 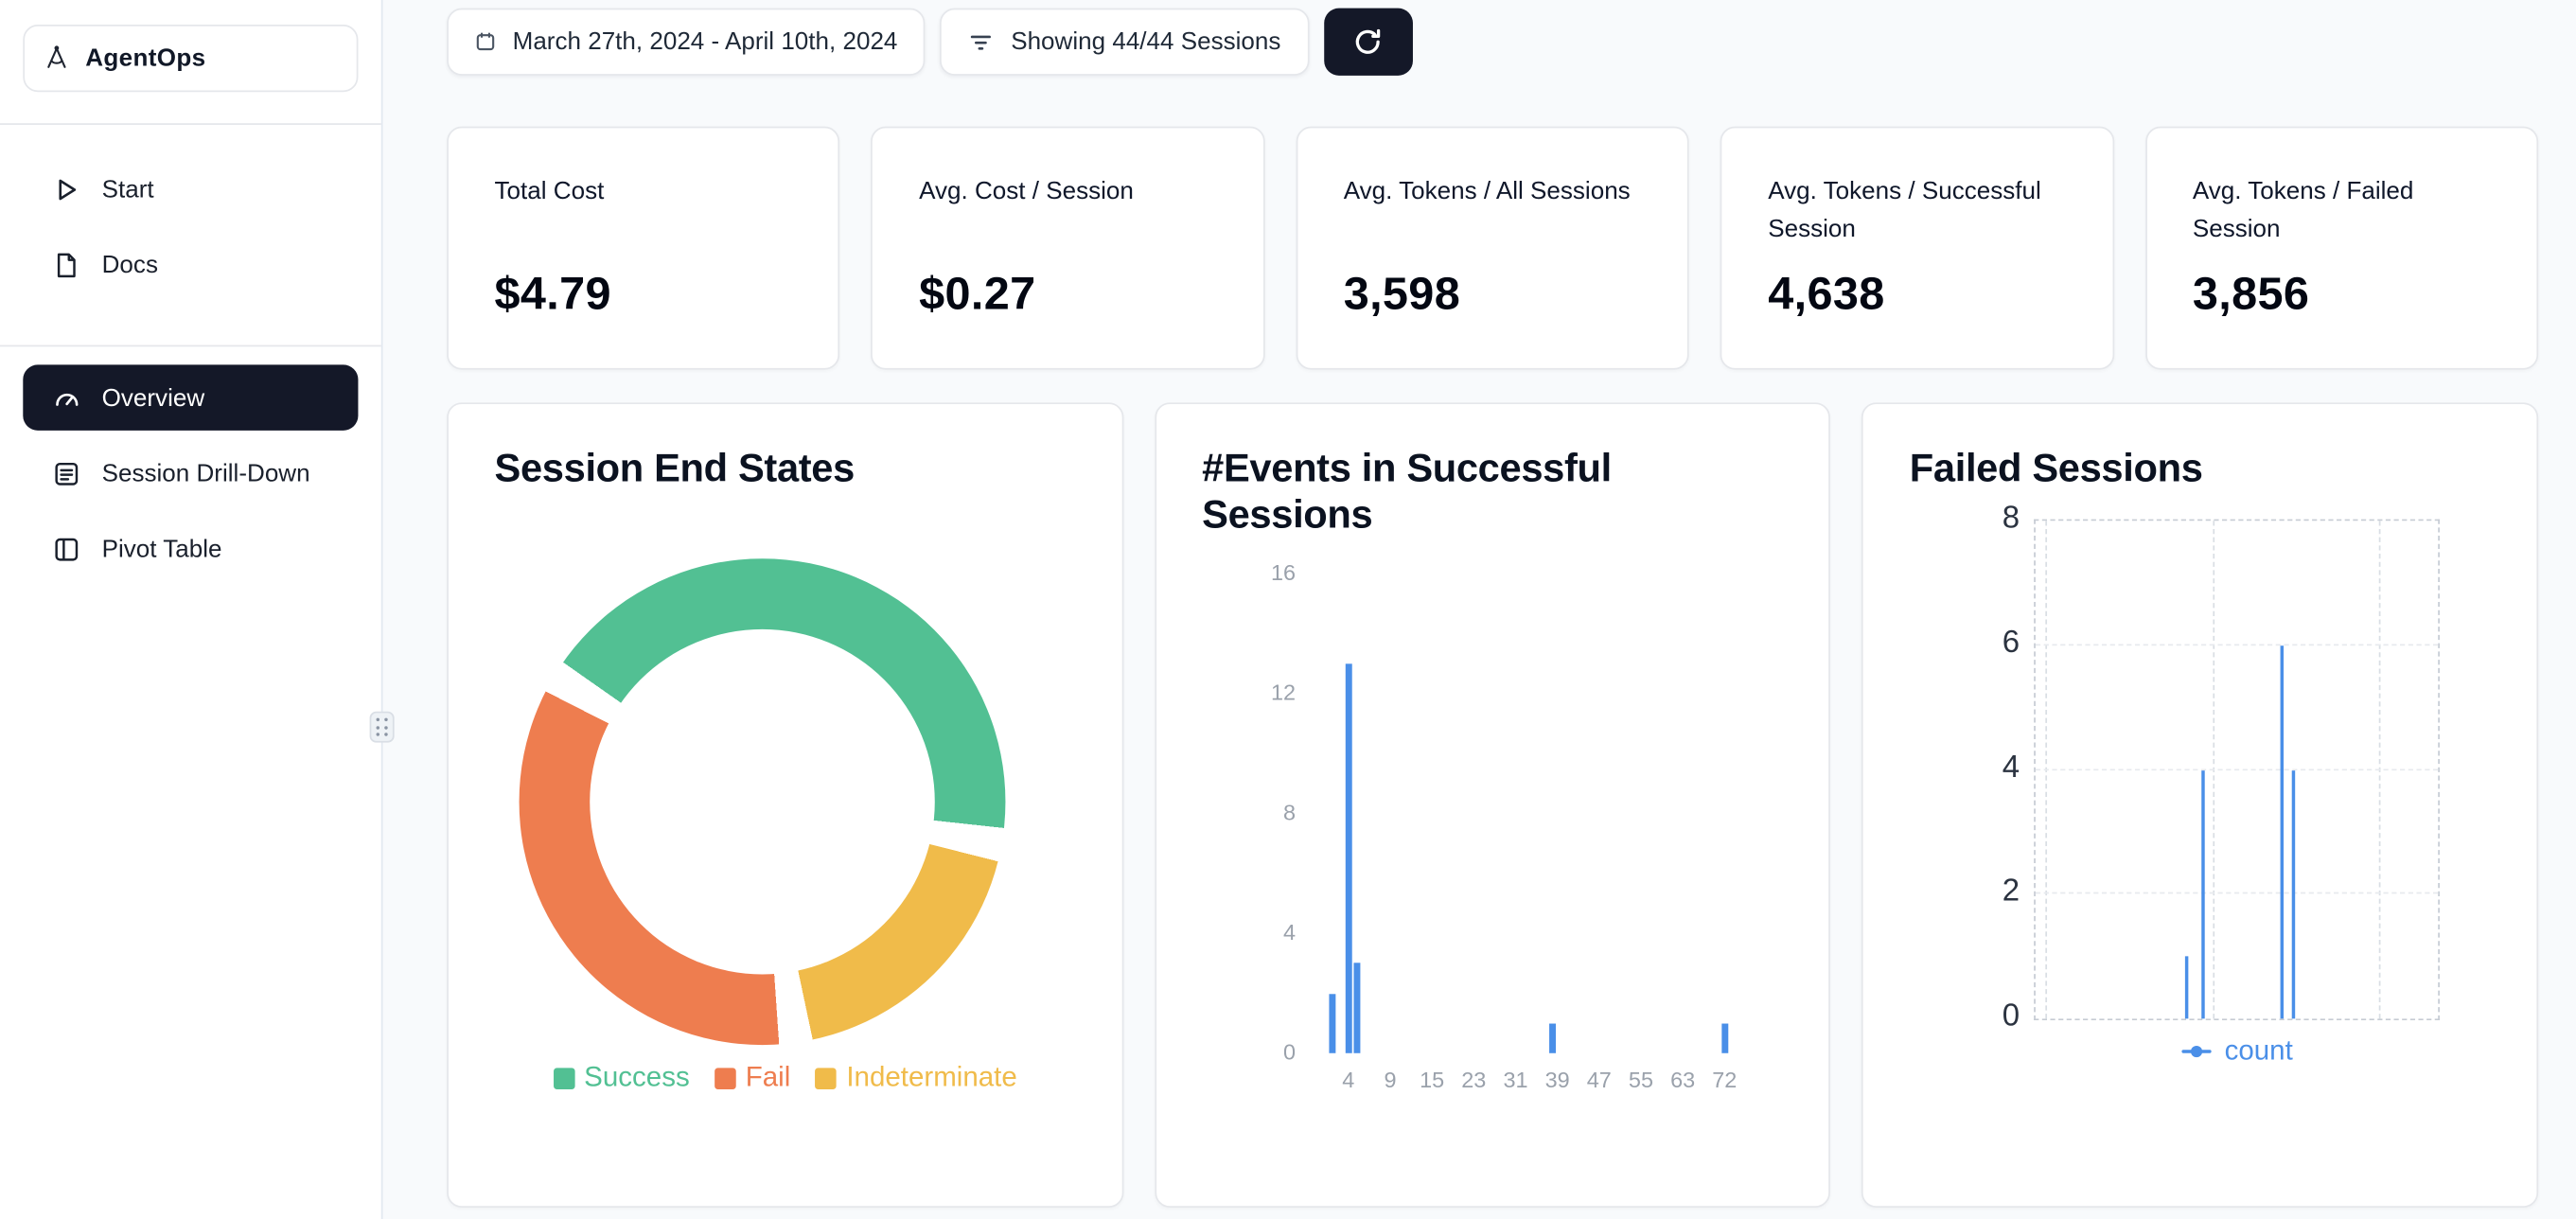 What do you see at coordinates (145, 58) in the screenshot?
I see `brand-name: AgentOps` at bounding box center [145, 58].